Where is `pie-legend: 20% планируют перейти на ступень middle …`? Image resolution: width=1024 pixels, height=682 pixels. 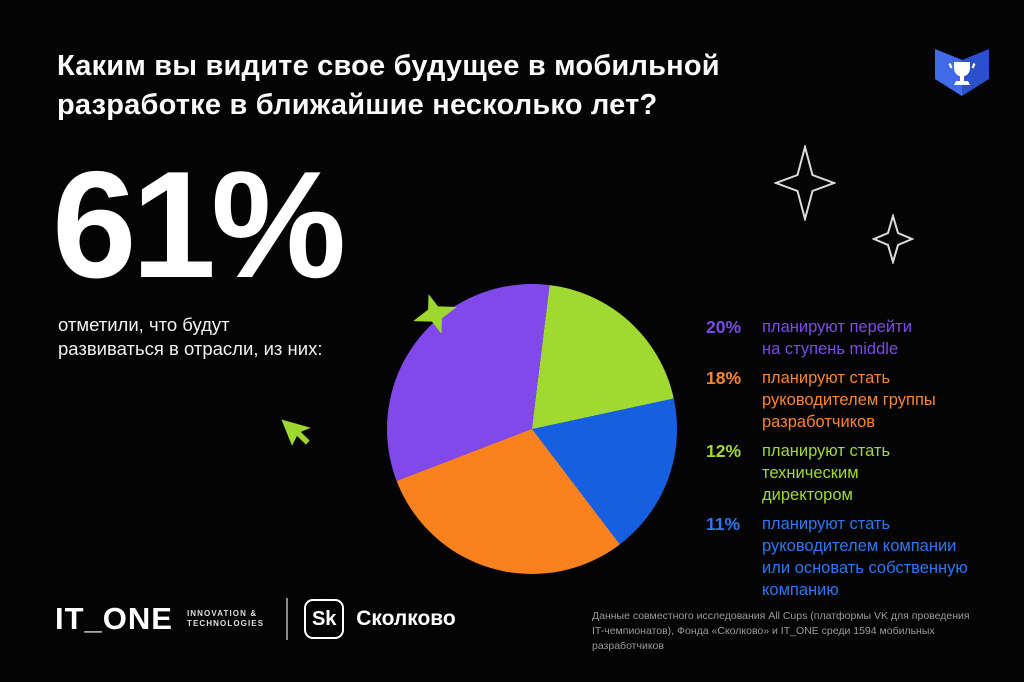 pie-legend: 20% планируют перейти на ступень middle … is located at coordinates (852, 458).